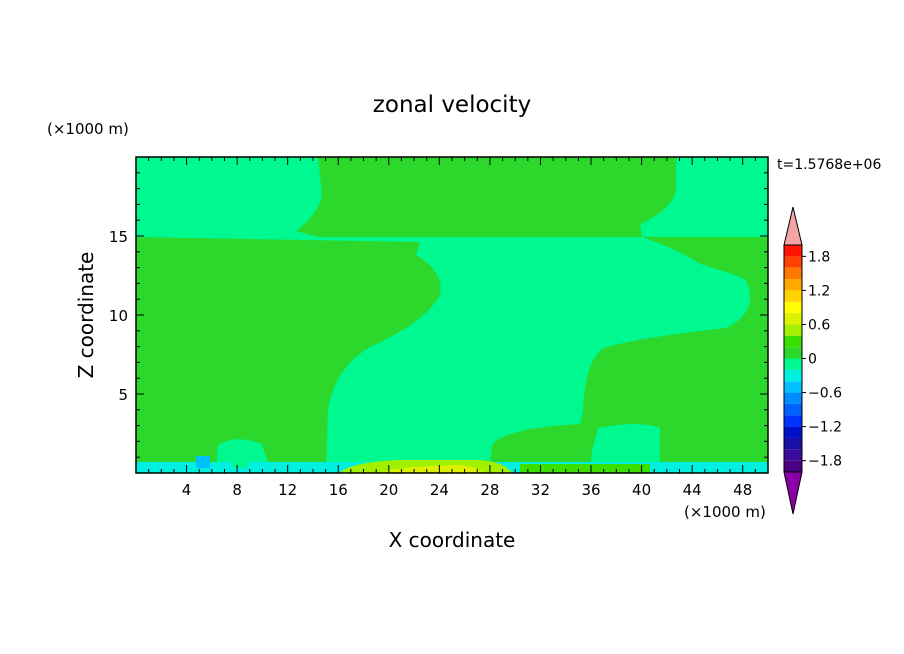  What do you see at coordinates (388, 490) in the screenshot?
I see `x-tick-label: 20` at bounding box center [388, 490].